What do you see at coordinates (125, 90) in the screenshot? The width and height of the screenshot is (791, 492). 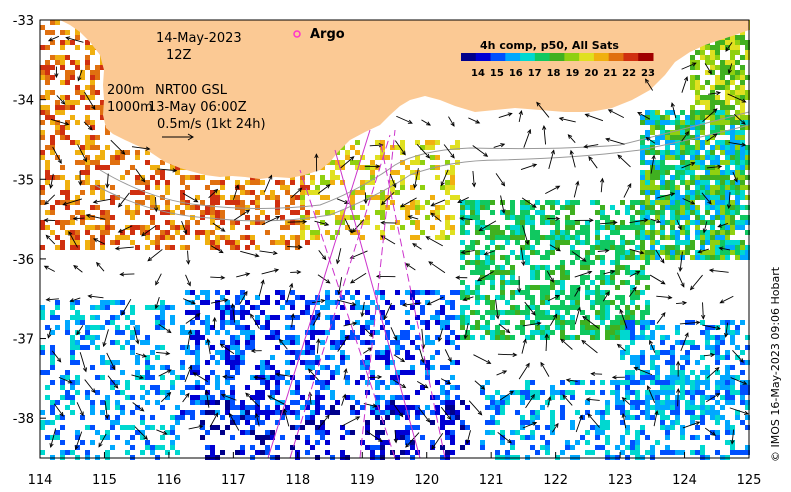 I see `depth-200-label: 200m` at bounding box center [125, 90].